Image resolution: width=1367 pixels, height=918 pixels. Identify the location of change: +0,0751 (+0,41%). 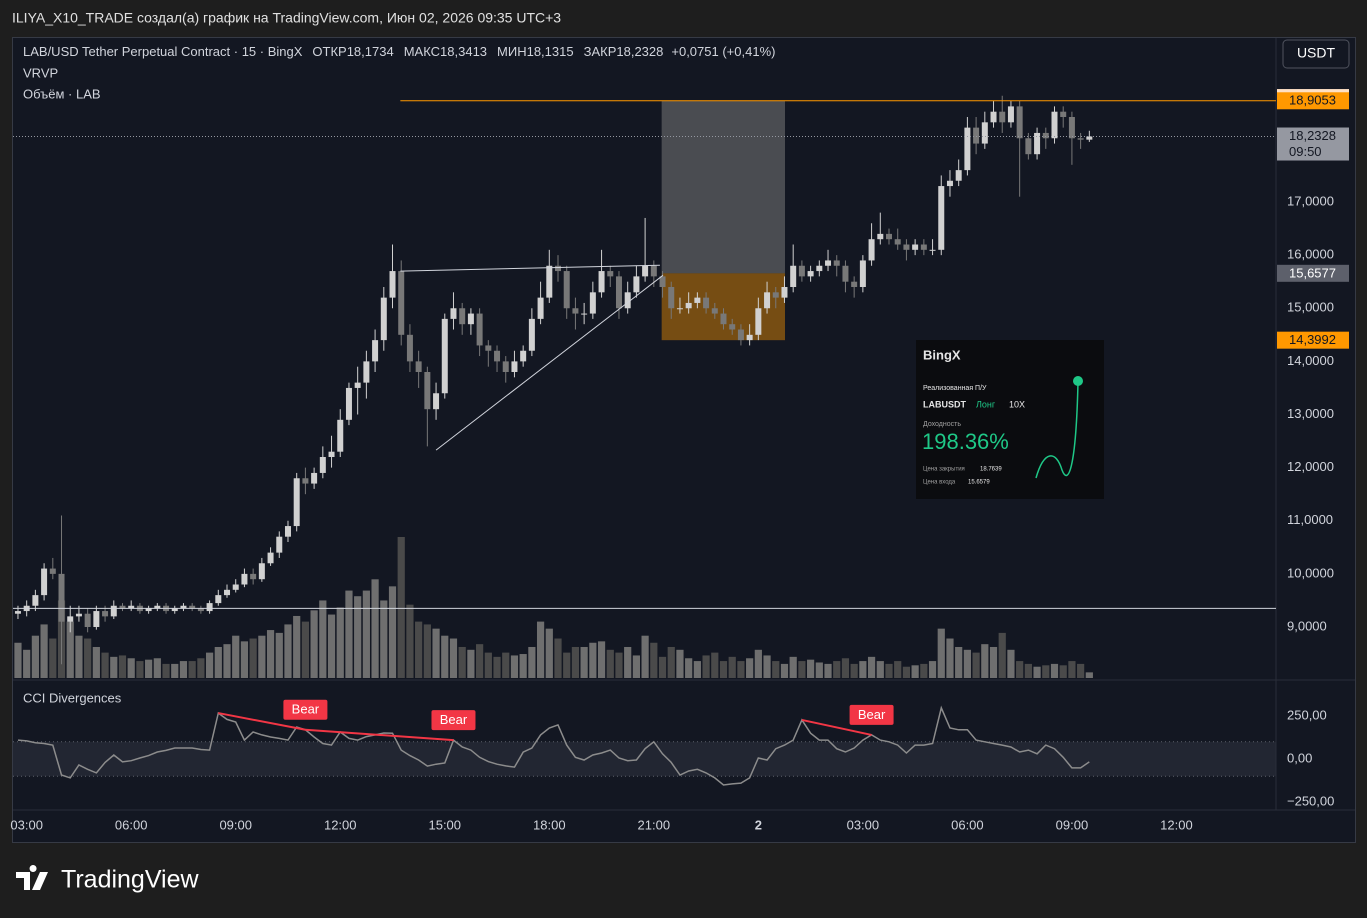
(723, 51).